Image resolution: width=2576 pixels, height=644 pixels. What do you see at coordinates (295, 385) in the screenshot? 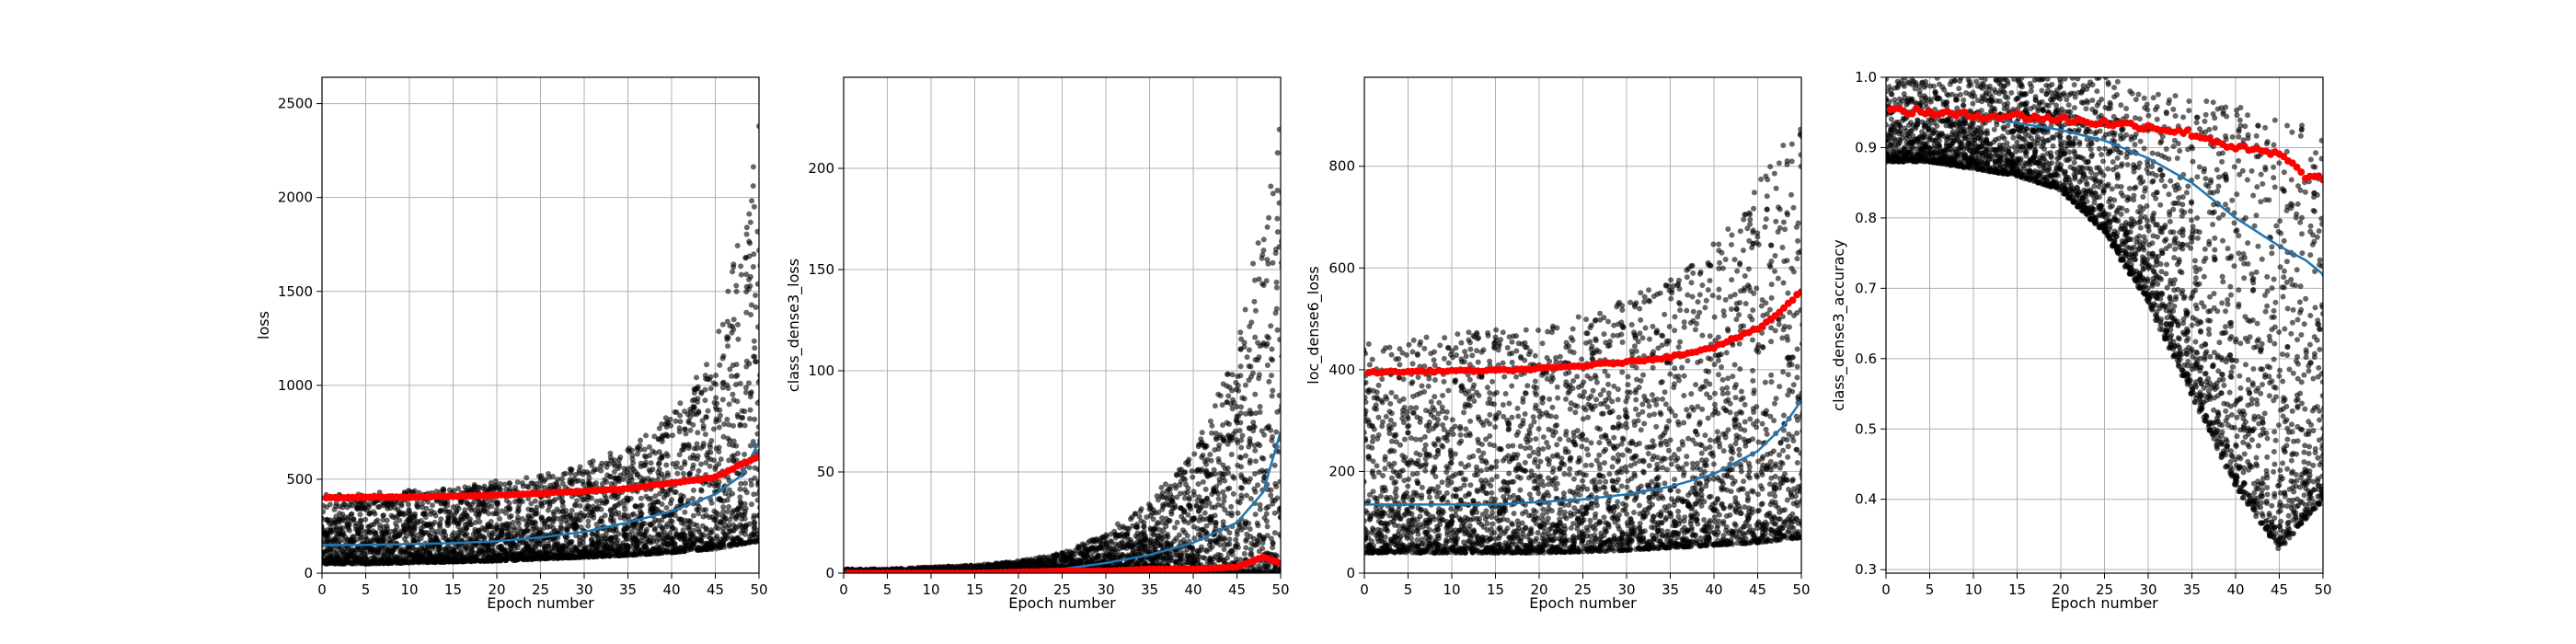
I see `y-tick-label: 1000` at bounding box center [295, 385].